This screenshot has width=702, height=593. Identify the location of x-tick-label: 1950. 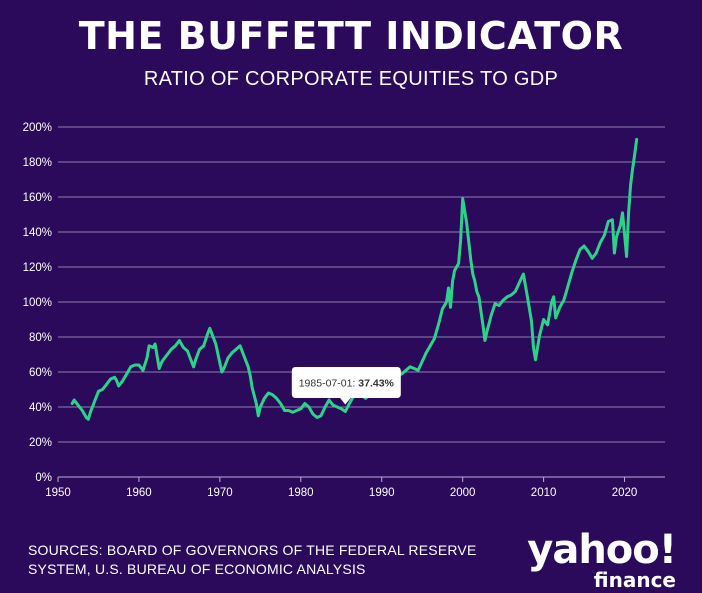
(58, 493).